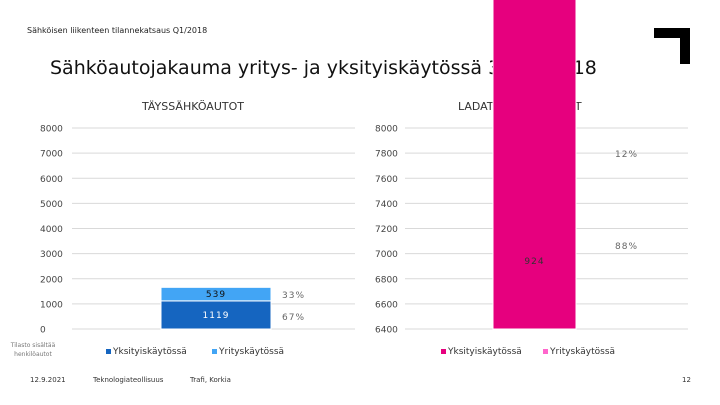  What do you see at coordinates (128, 380) in the screenshot?
I see `footer-organization: Teknologiateollisuus` at bounding box center [128, 380].